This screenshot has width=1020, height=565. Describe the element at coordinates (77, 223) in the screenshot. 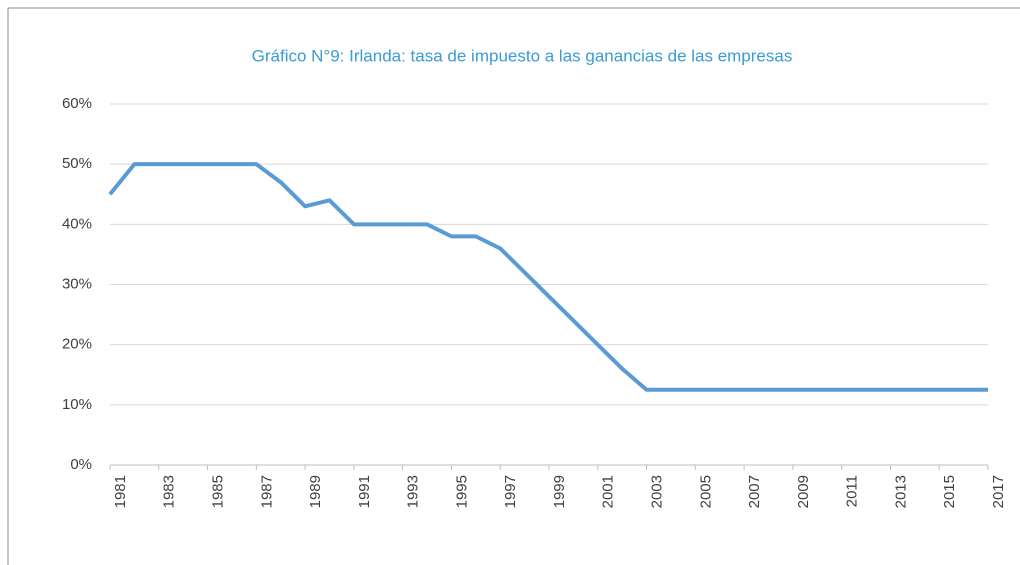

I see `y-tick-label: 40%` at that location.